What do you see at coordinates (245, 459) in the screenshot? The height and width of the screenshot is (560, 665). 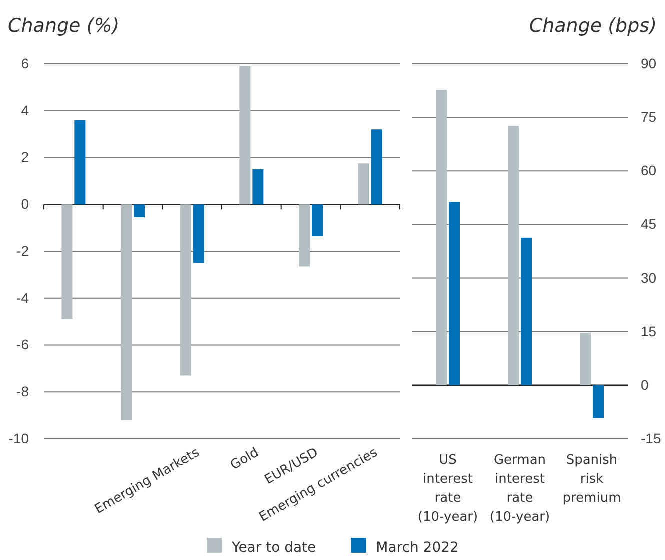 I see `x-tick-label: Gold` at bounding box center [245, 459].